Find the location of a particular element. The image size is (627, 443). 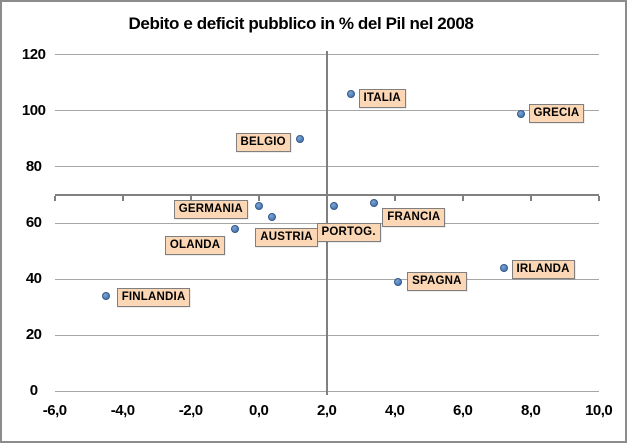

data-point-belgio is located at coordinates (299, 138).